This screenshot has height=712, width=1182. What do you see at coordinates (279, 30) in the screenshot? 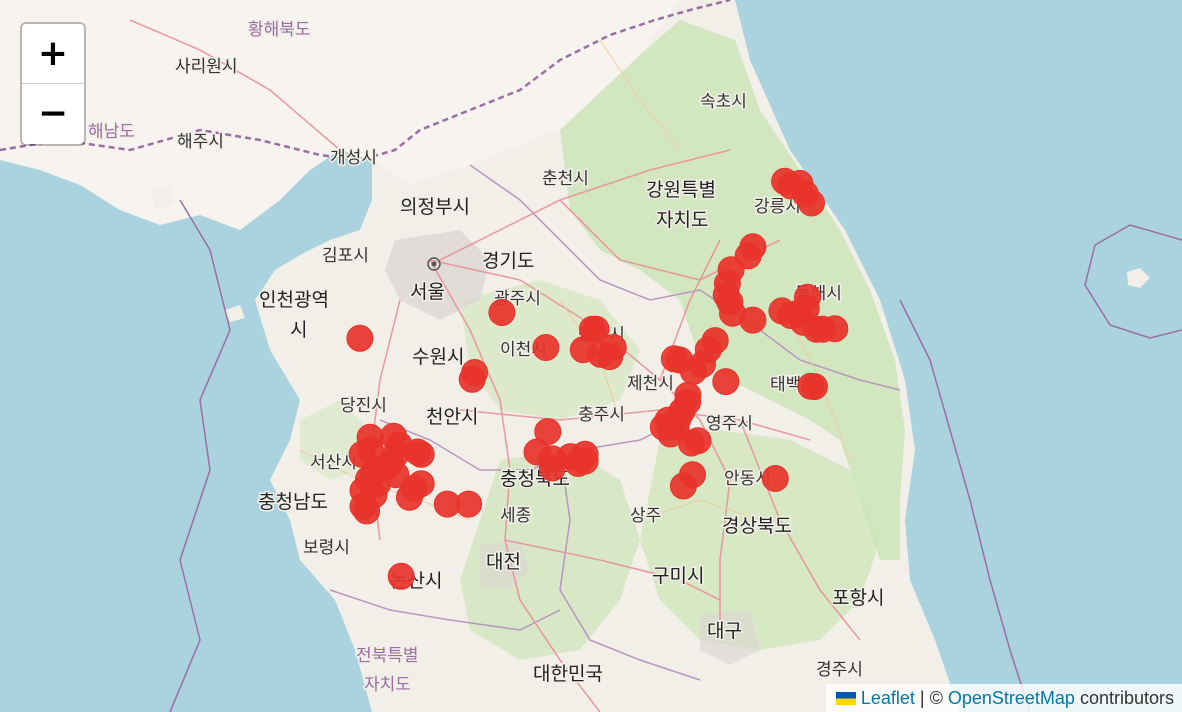
I see `map-label: 황해북도` at bounding box center [279, 30].